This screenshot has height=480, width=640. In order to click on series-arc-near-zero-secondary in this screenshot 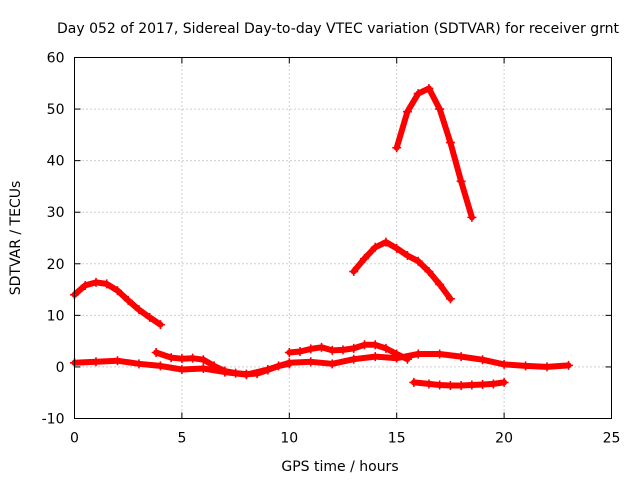, I will do `click(222, 363)`.